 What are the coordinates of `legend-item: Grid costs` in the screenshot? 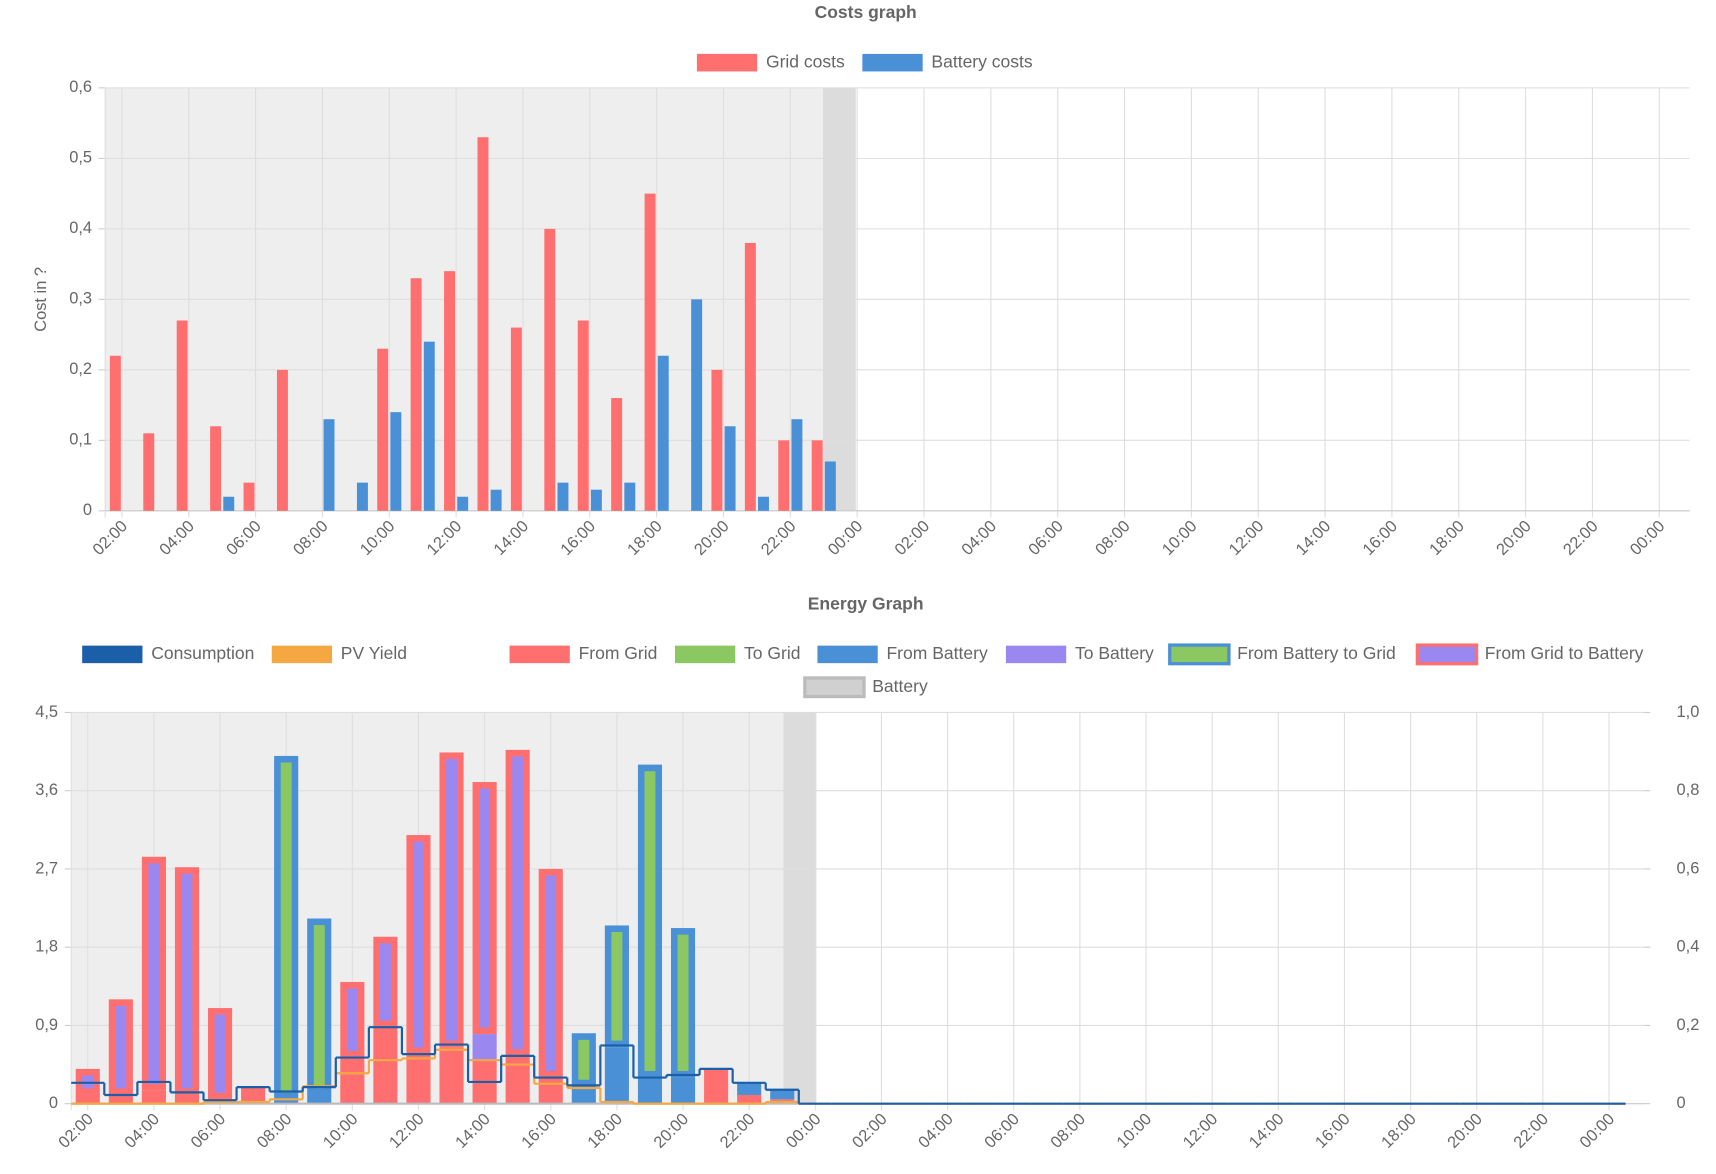 It's located at (770, 61).